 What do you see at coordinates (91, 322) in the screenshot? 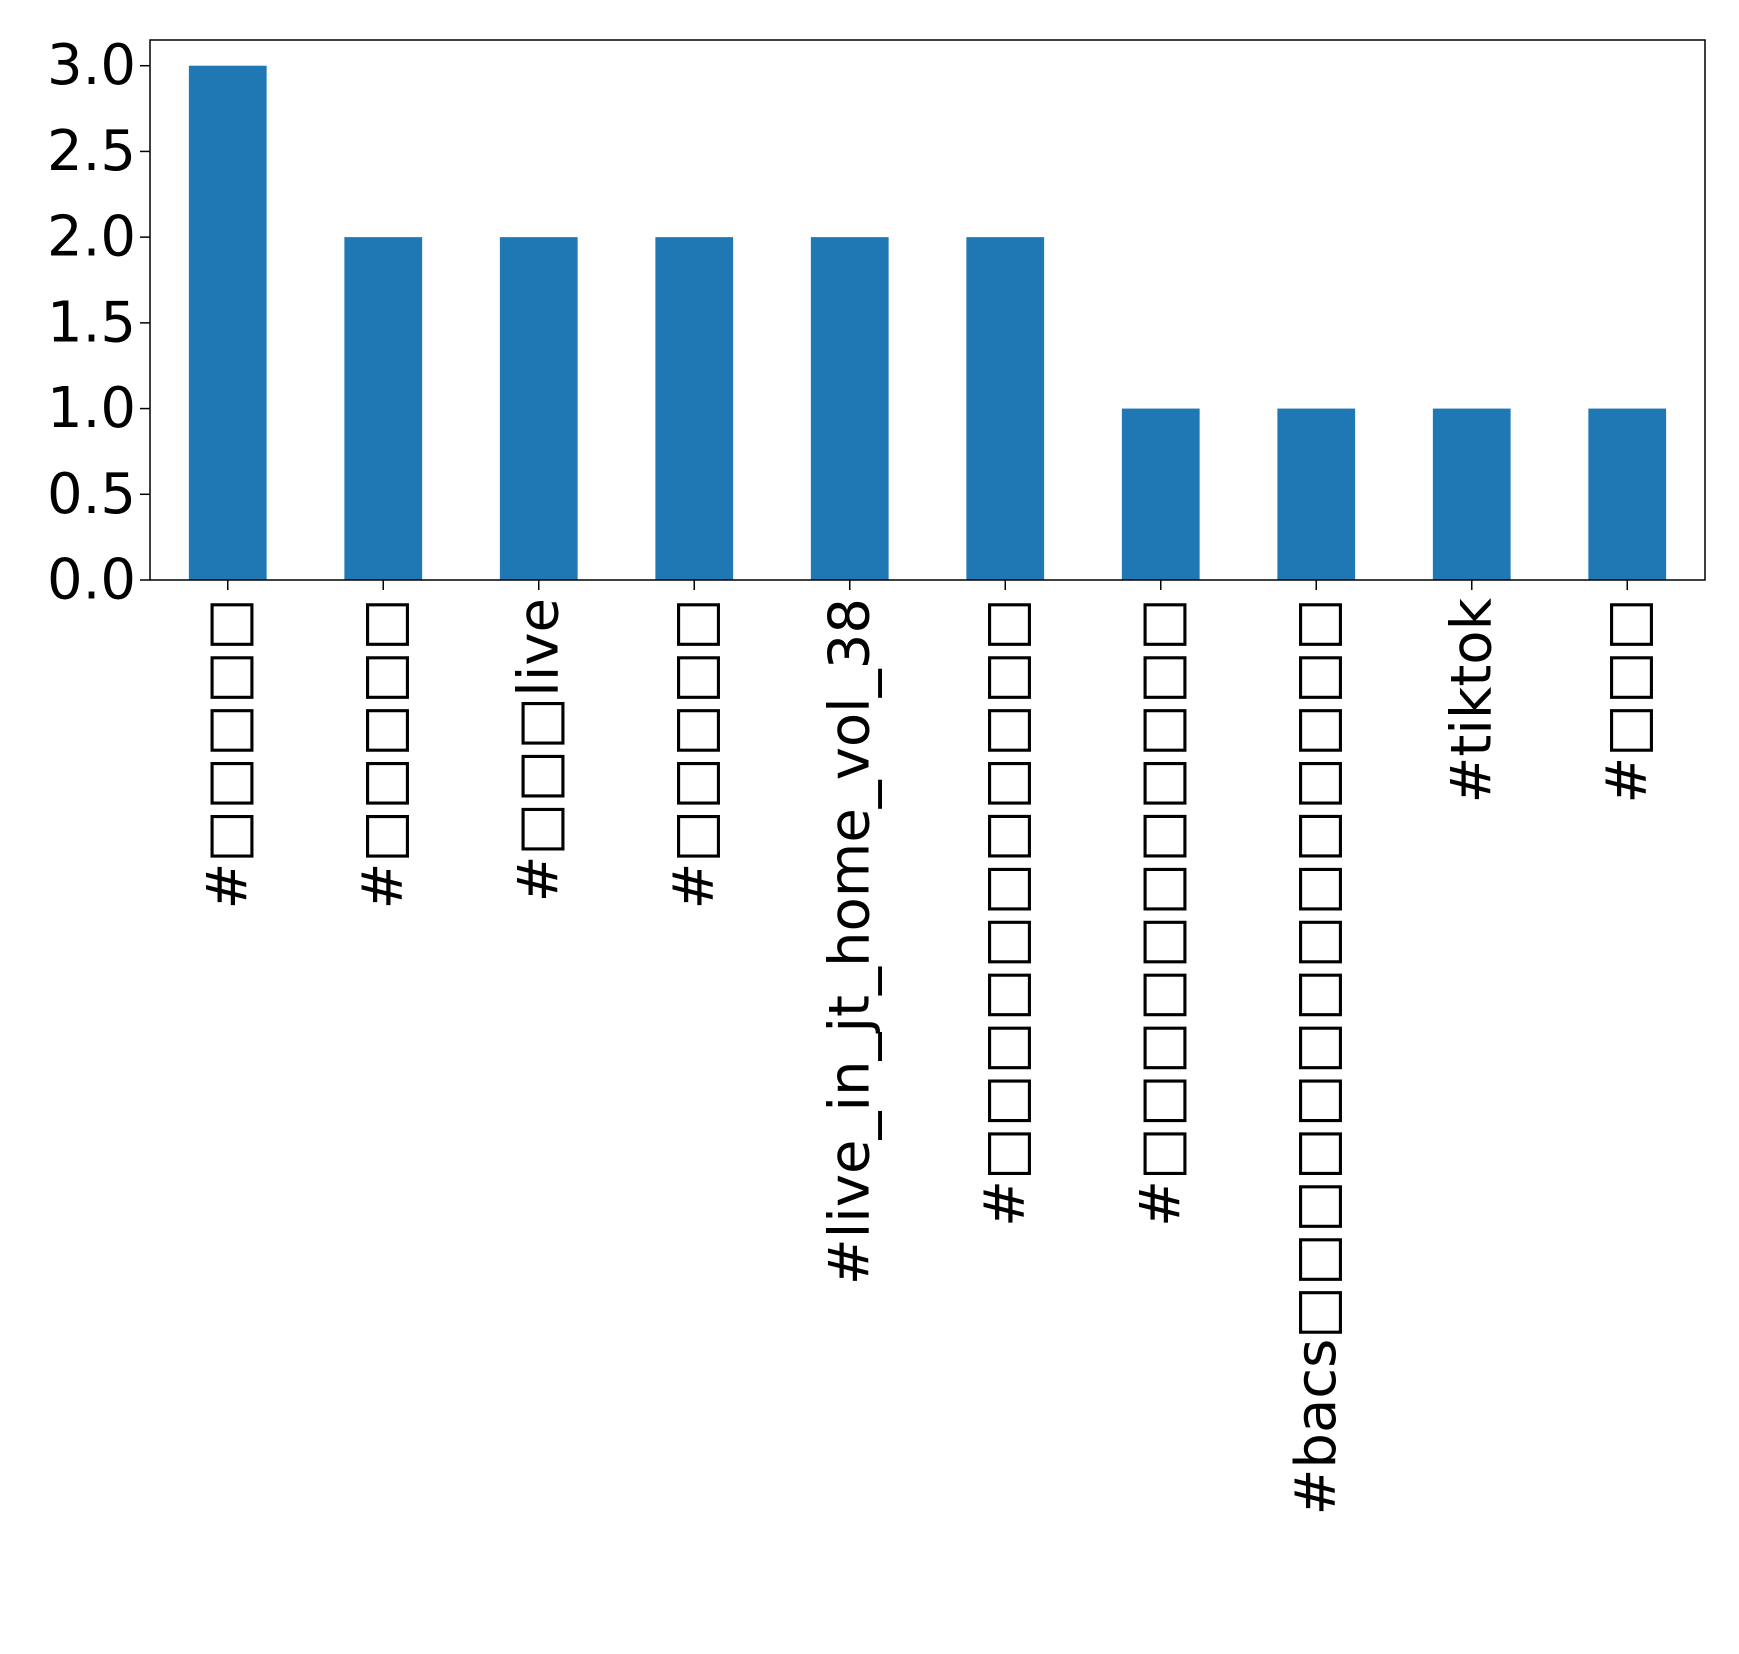
I see `y-tick-label: 1.5` at bounding box center [91, 322].